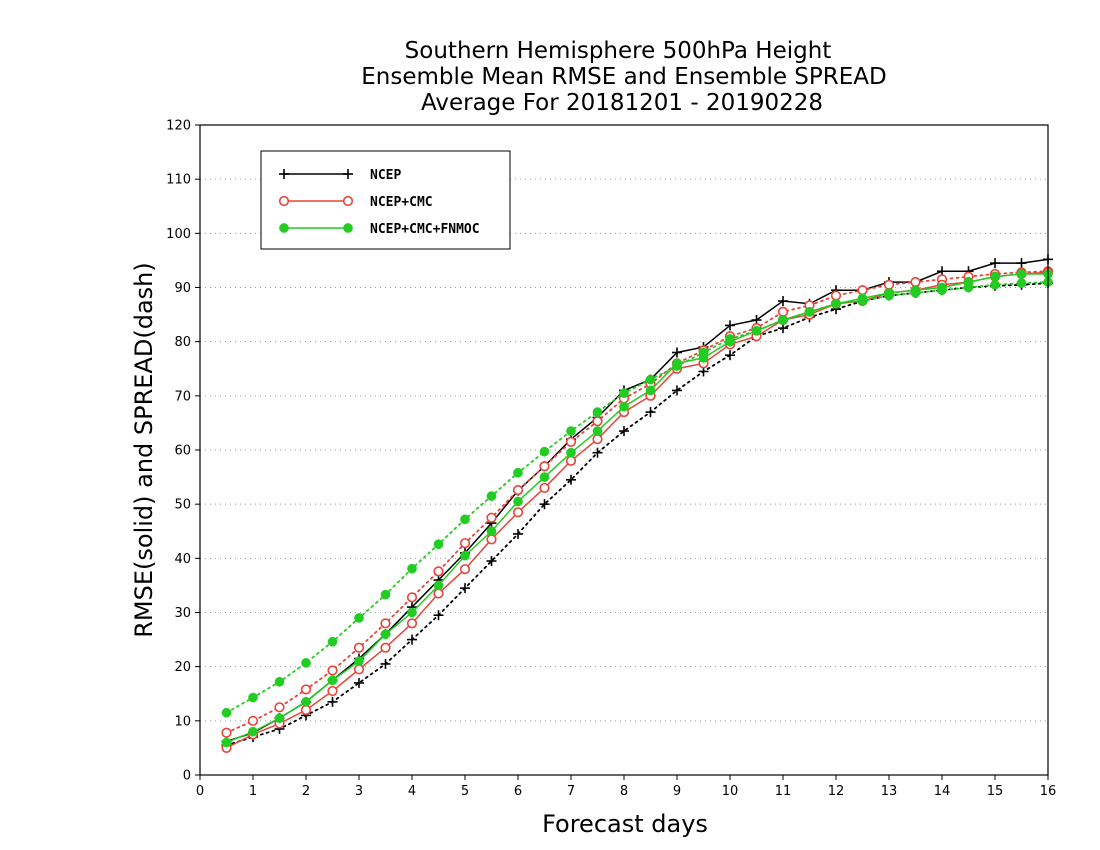 The image size is (1100, 850). I want to click on x-tick-label: 3, so click(359, 791).